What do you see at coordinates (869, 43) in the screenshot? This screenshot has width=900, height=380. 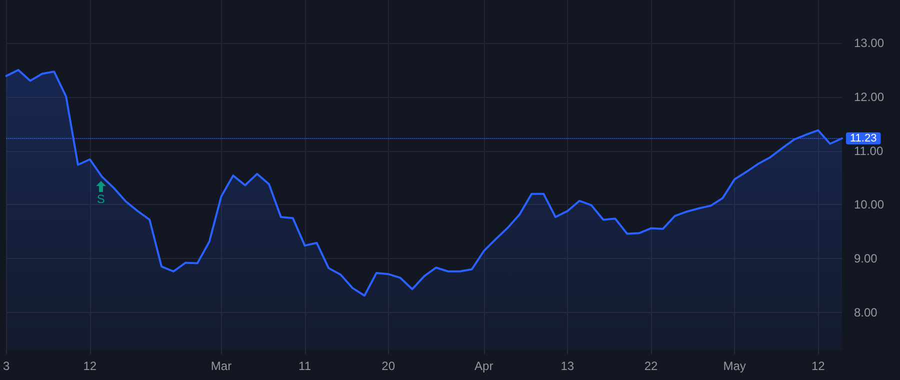 I see `y-tick-label: 13.00` at bounding box center [869, 43].